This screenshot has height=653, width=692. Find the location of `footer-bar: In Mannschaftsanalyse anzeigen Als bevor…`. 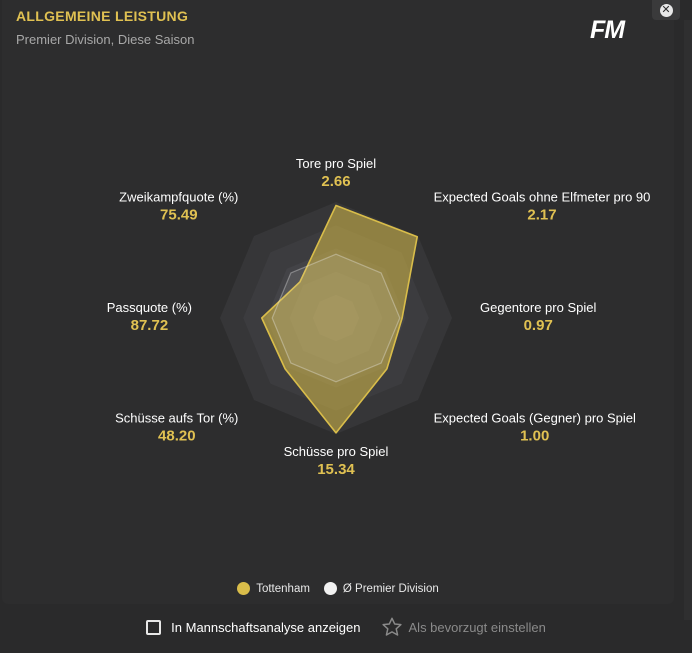

footer-bar: In Mannschaftsanalyse anzeigen Als bevor… is located at coordinates (346, 627).